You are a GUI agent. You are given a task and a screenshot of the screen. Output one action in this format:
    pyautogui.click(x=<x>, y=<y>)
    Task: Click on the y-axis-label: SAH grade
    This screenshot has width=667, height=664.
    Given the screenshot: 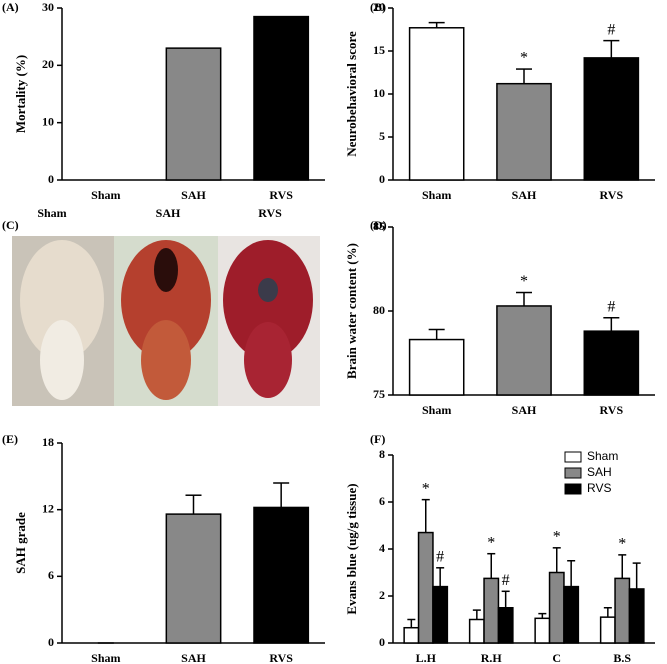 What is the action you would take?
    pyautogui.click(x=20, y=543)
    